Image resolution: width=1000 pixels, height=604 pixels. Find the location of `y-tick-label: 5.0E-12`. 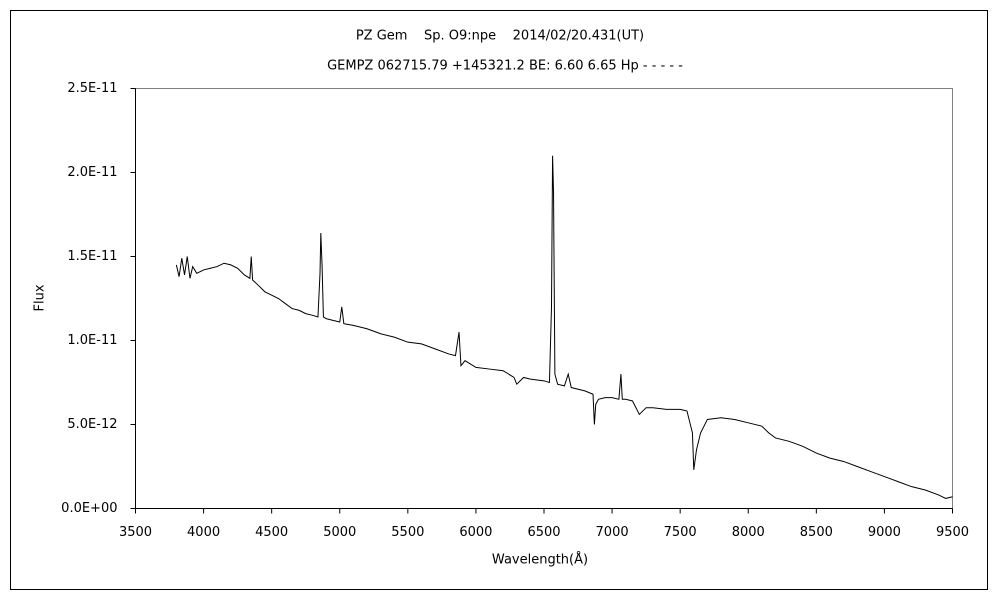

y-tick-label: 5.0E-12 is located at coordinates (92, 424).